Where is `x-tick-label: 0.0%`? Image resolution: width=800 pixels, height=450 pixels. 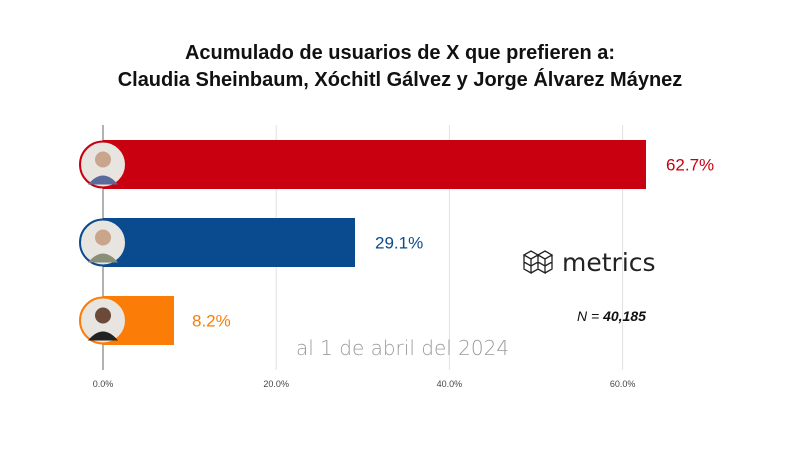 x-tick-label: 0.0% is located at coordinates (103, 384).